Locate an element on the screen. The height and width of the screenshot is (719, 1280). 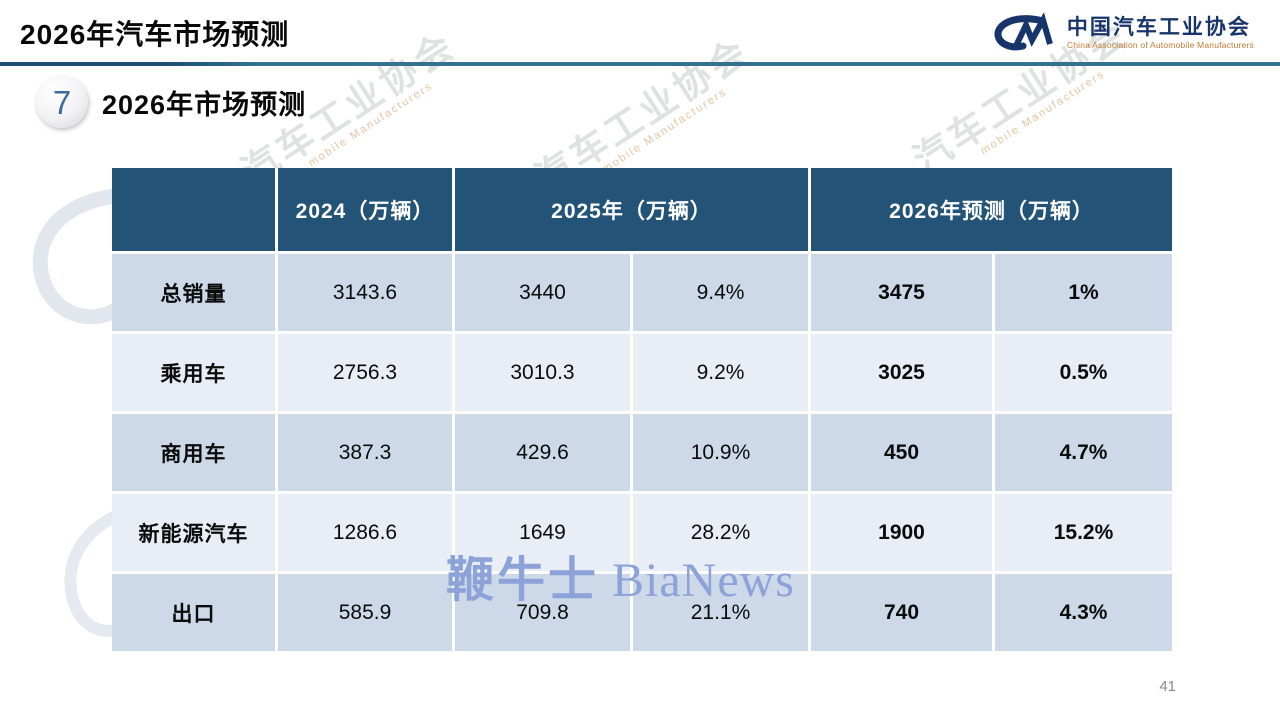
forecast-growth-2026: 4.3% is located at coordinates (1083, 612).